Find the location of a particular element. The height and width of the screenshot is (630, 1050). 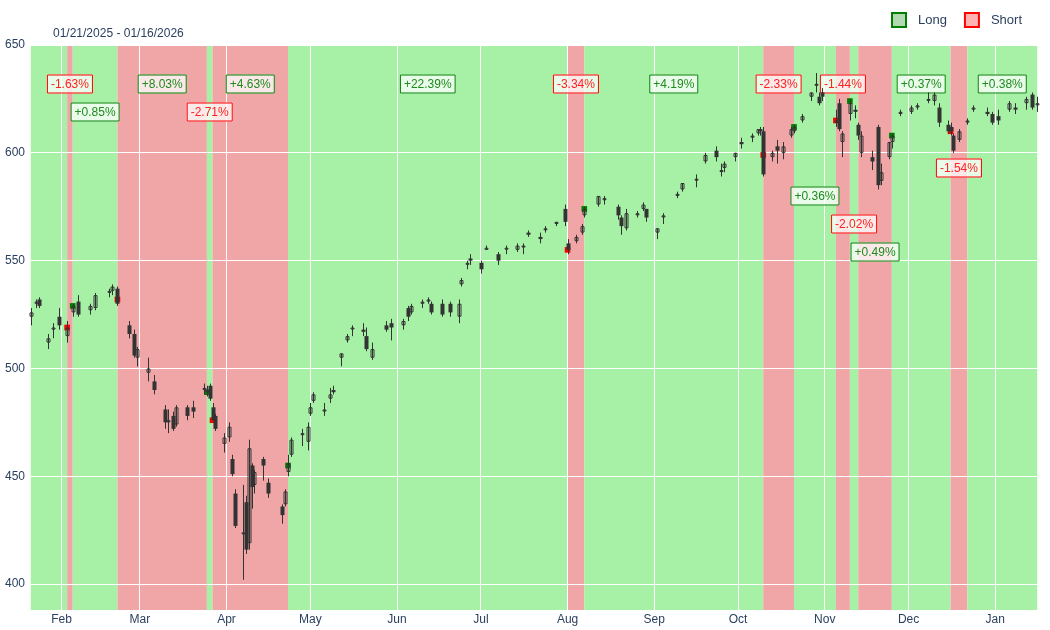

y-tick-label: 550 is located at coordinates (15, 259).